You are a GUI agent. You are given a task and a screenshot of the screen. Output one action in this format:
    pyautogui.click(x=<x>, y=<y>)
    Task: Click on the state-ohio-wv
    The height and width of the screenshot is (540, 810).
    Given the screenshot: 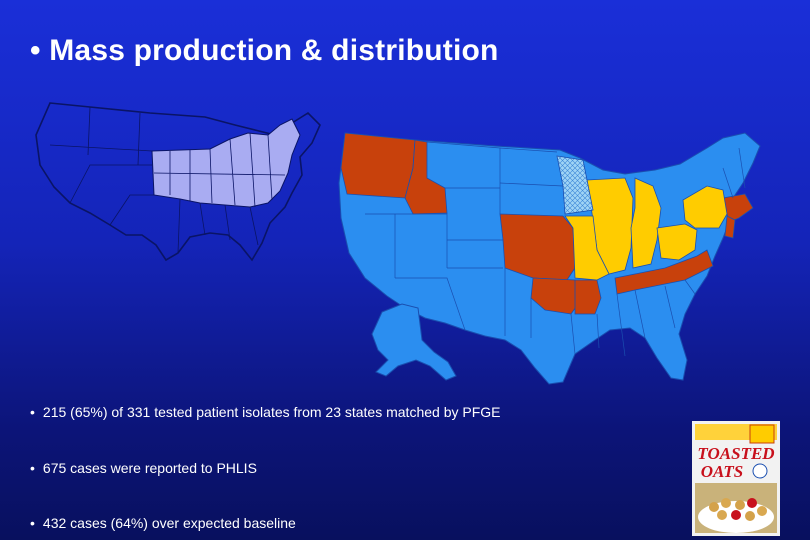 What is the action you would take?
    pyautogui.click(x=677, y=242)
    